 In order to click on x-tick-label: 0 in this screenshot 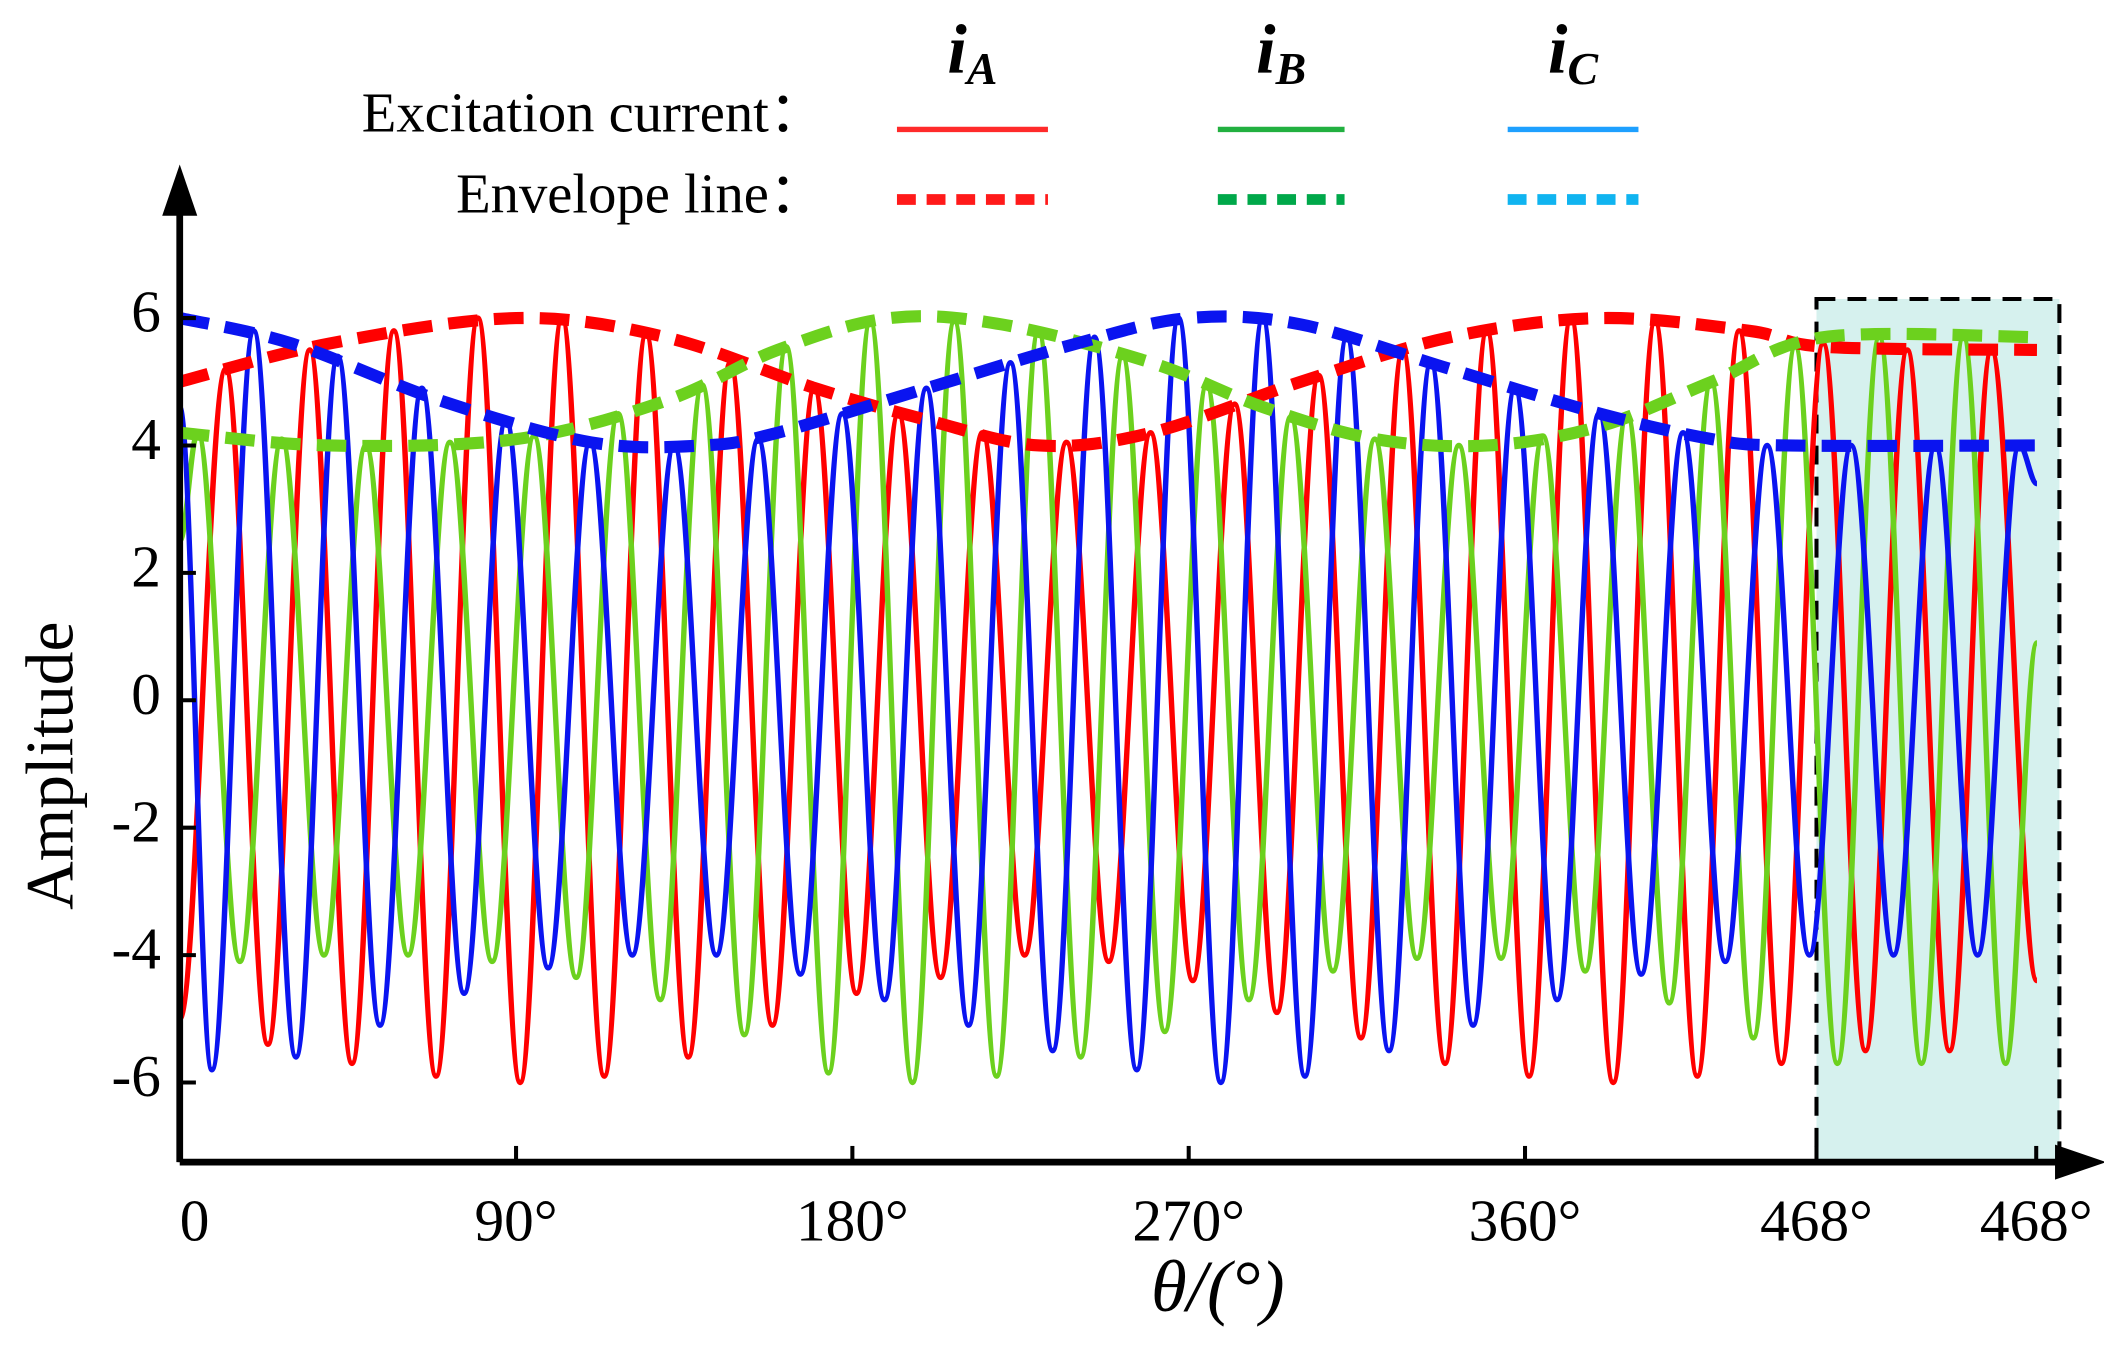, I will do `click(195, 1220)`.